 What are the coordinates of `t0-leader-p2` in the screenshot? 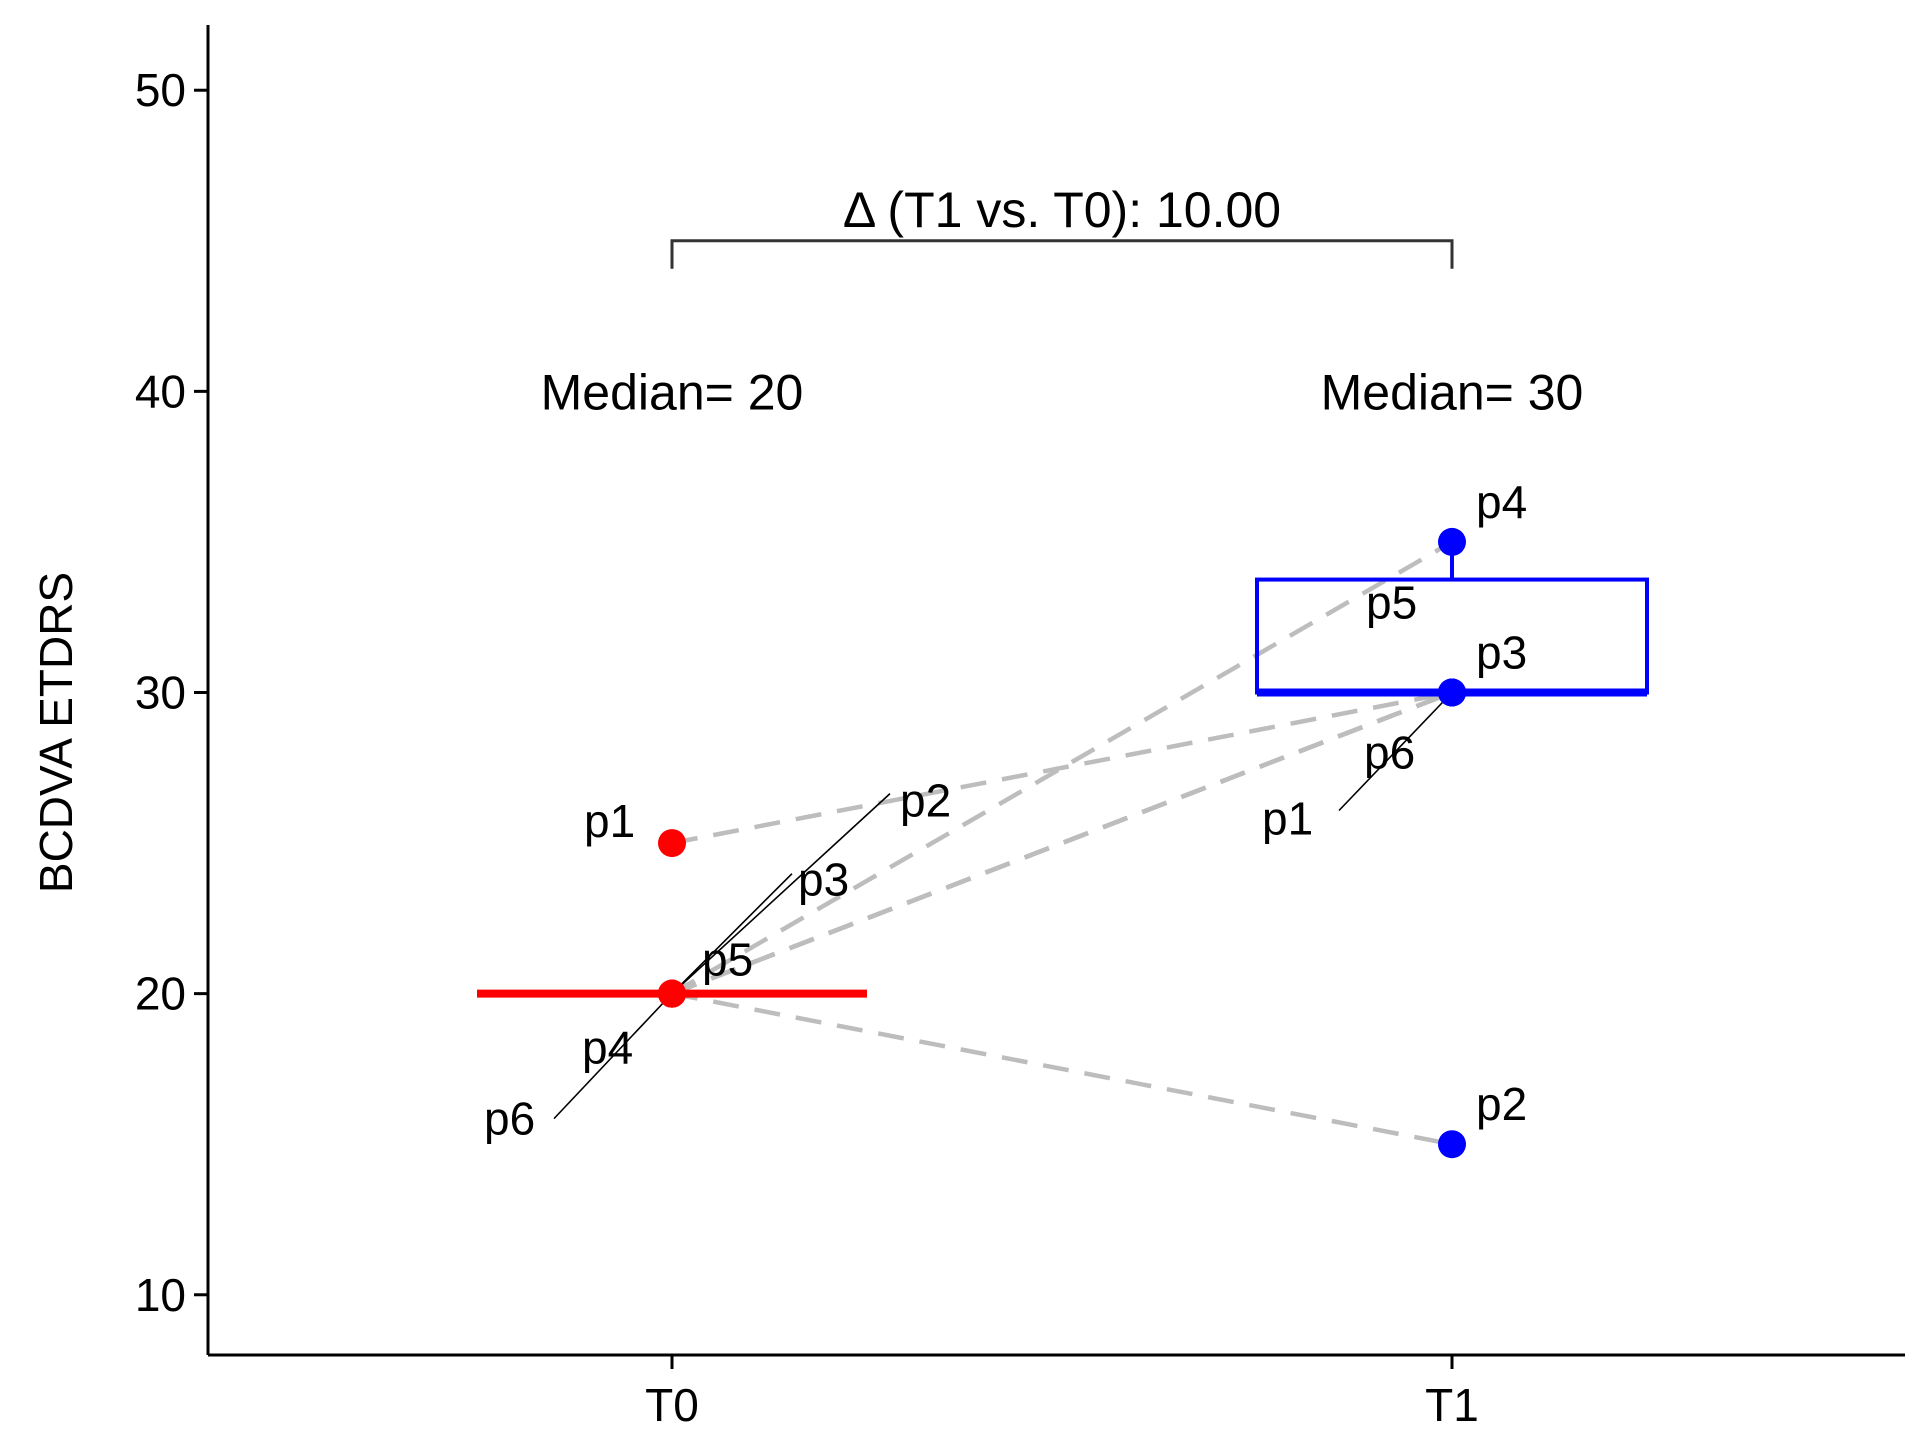 It's located at (781, 894).